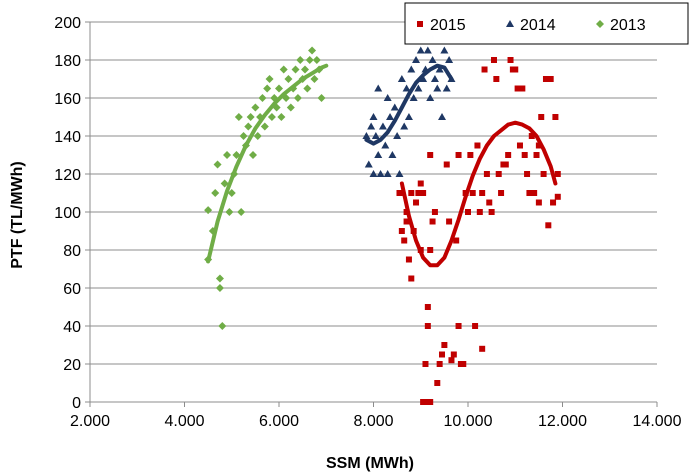  I want to click on legend-label-2013: 2013, so click(628, 25).